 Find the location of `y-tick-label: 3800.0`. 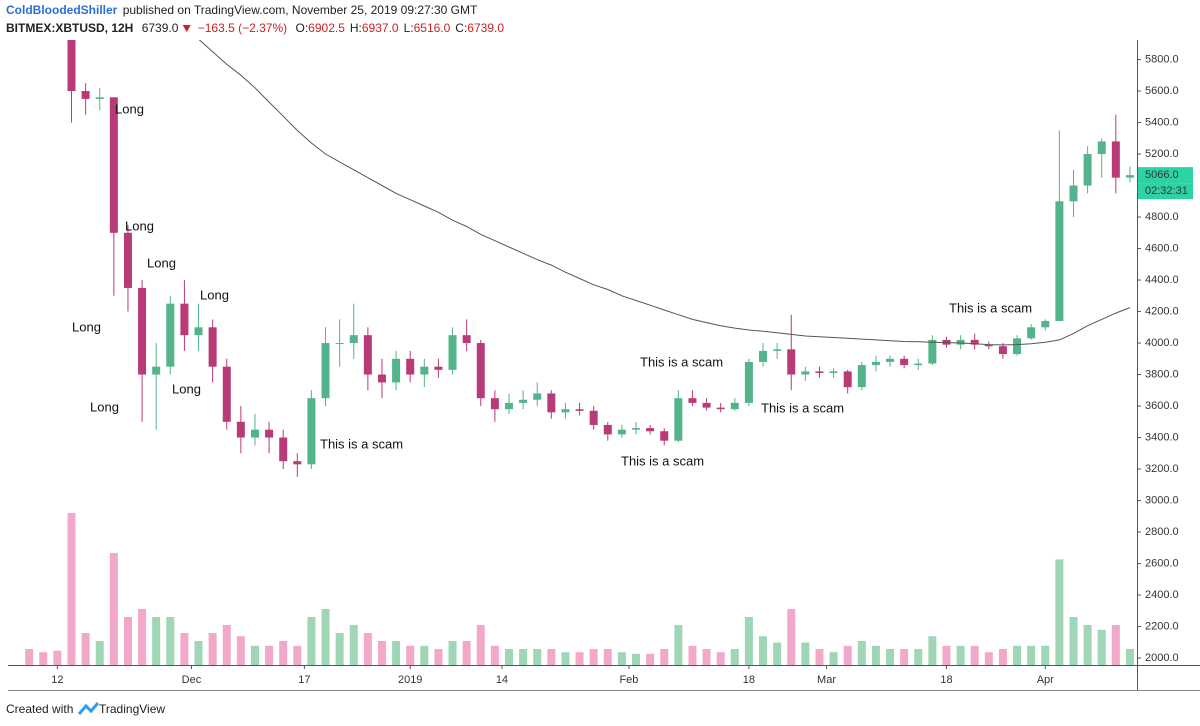

y-tick-label: 3800.0 is located at coordinates (1162, 374).